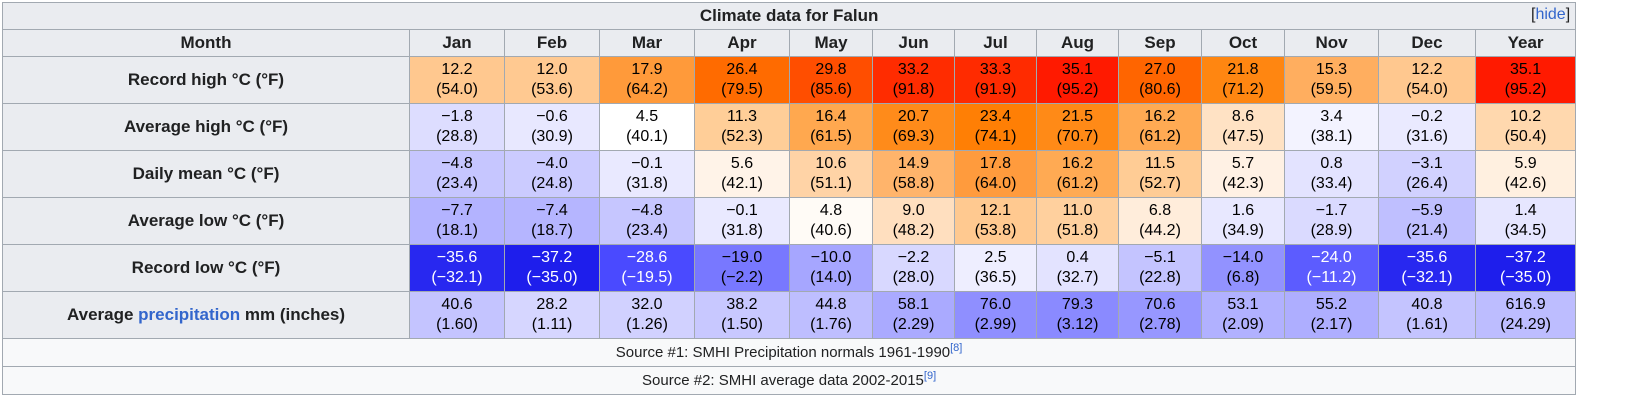  What do you see at coordinates (1243, 277) in the screenshot?
I see `fahrenheit-value: (6.8)` at bounding box center [1243, 277].